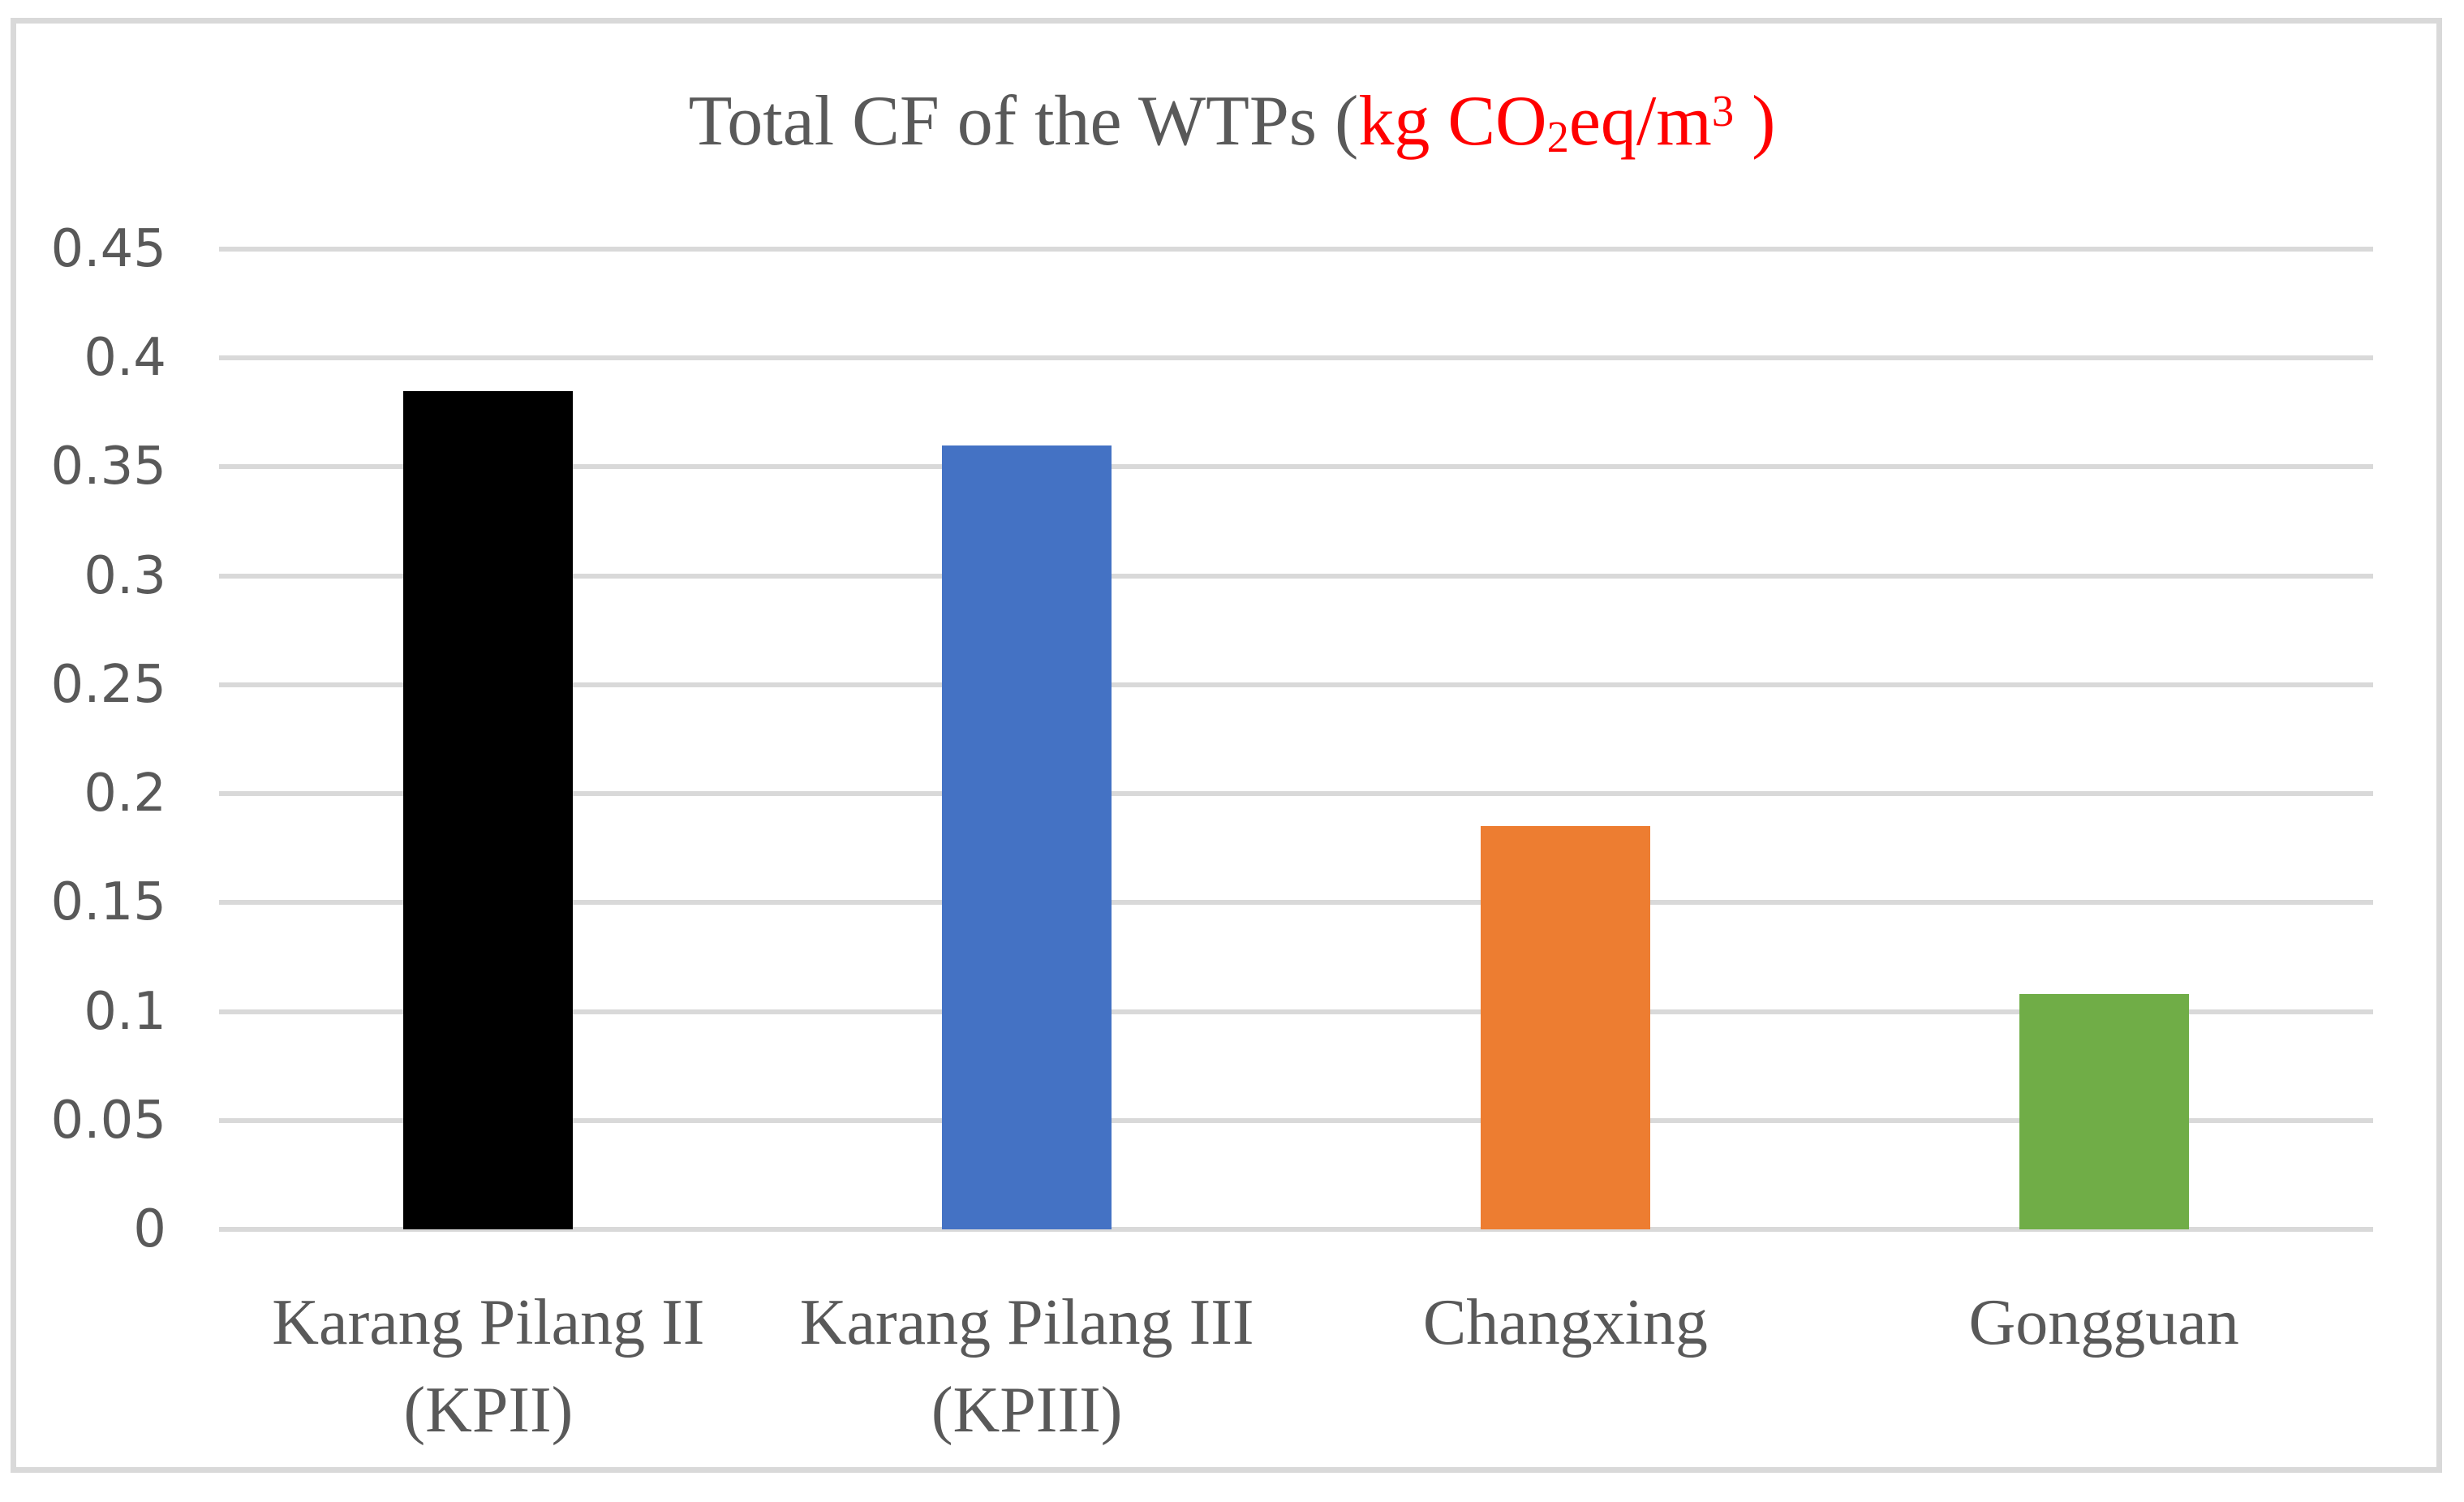 The image size is (2464, 1502). What do you see at coordinates (1452, 122) in the screenshot?
I see `unit-prefix: kg CO` at bounding box center [1452, 122].